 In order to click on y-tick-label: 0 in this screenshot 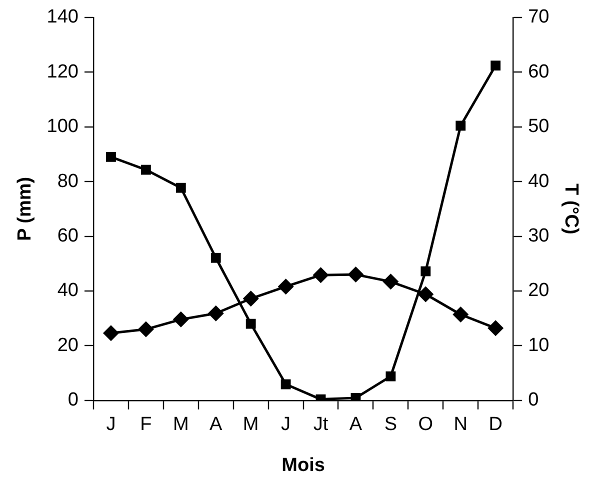, I will do `click(73, 400)`.